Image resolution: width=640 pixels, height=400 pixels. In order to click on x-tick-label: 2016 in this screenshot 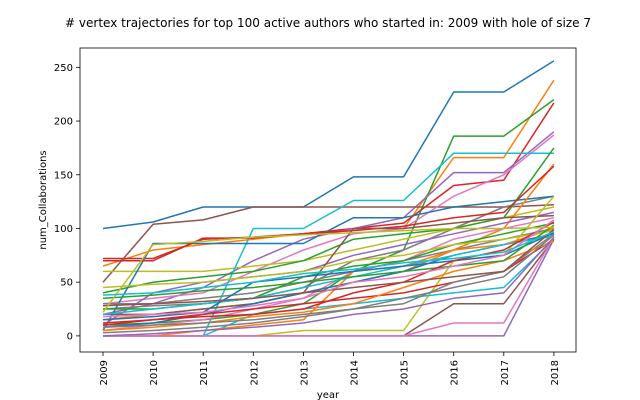, I will do `click(455, 372)`.